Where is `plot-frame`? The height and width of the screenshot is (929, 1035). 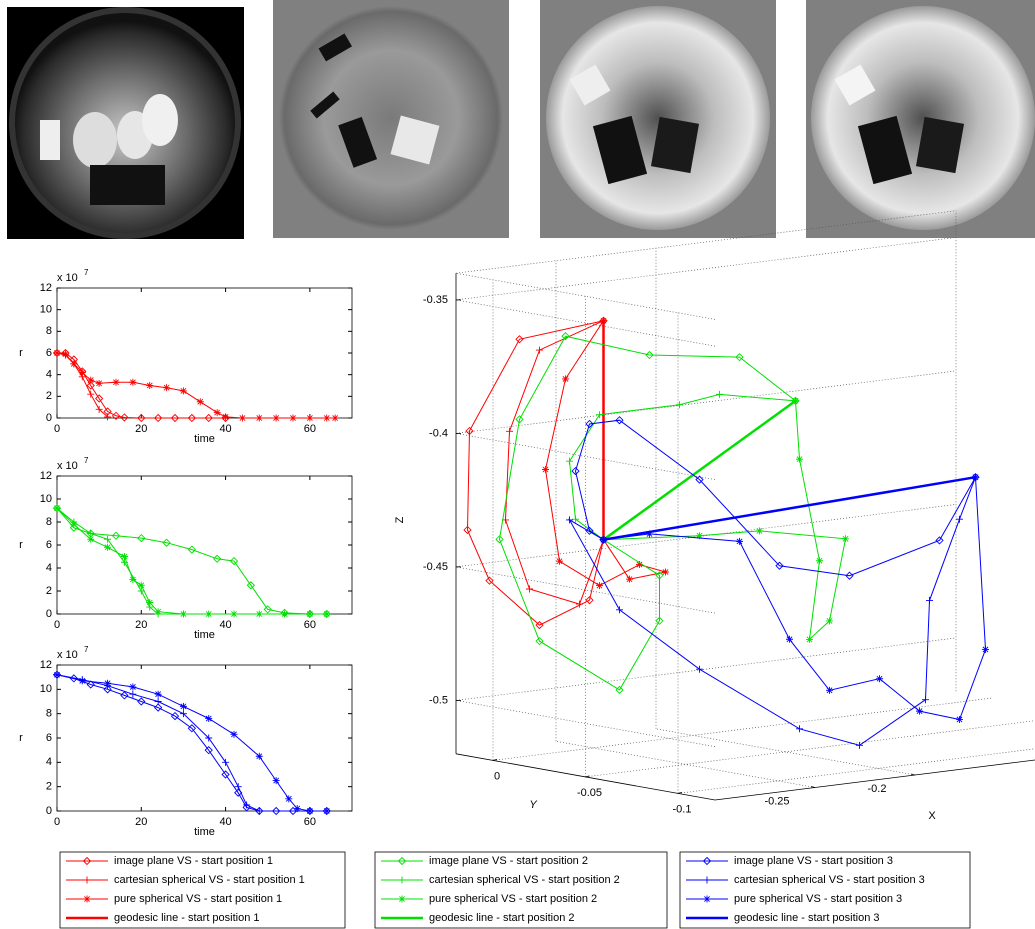 plot-frame is located at coordinates (204, 545).